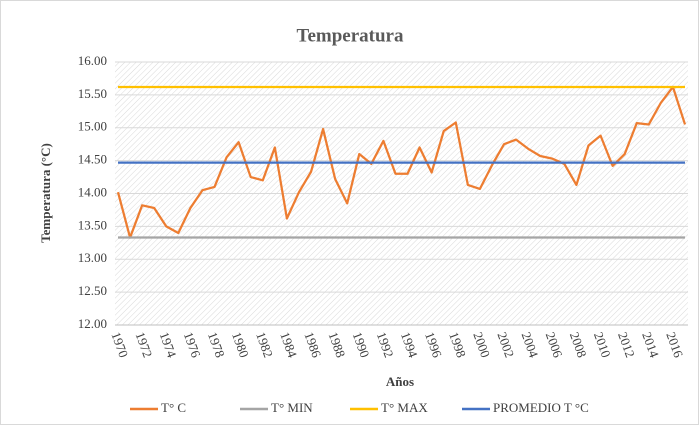 Image resolution: width=699 pixels, height=430 pixels. Describe the element at coordinates (400, 381) in the screenshot. I see `x-axis-title: Años` at that location.